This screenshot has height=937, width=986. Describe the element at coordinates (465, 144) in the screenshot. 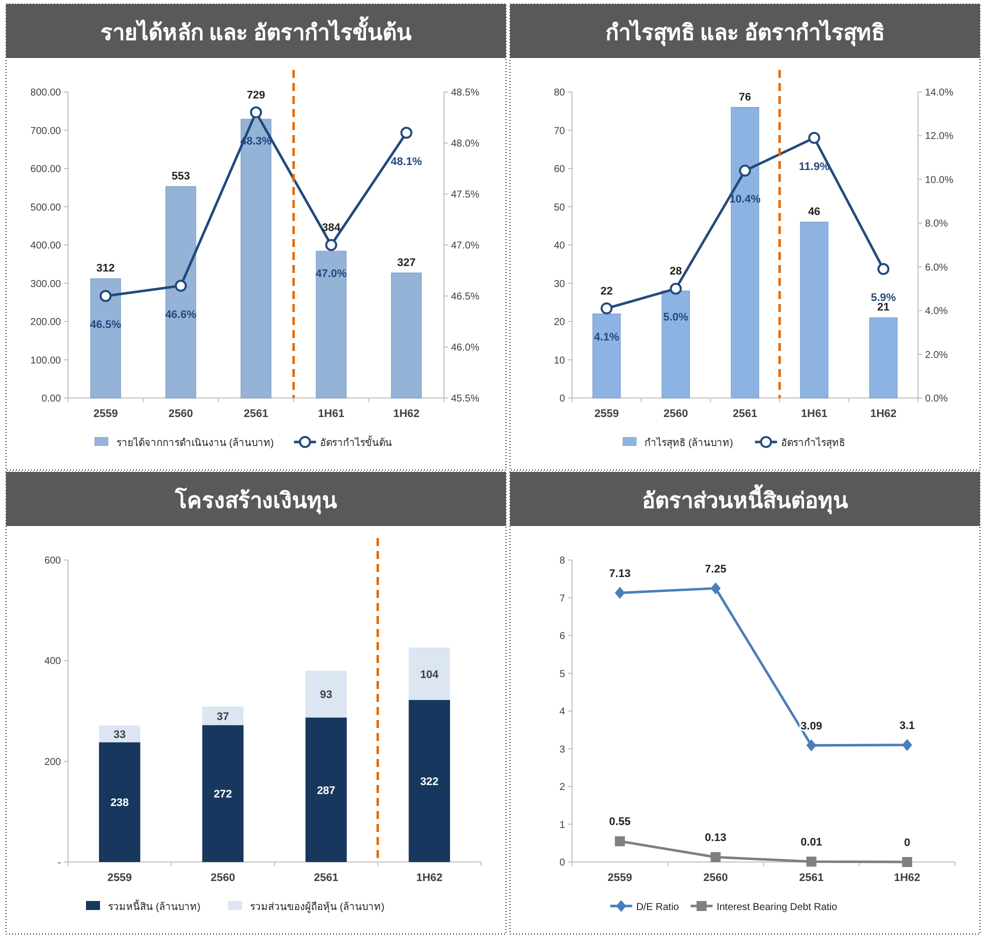

I see `y2-tick-label: 48.0%` at that location.